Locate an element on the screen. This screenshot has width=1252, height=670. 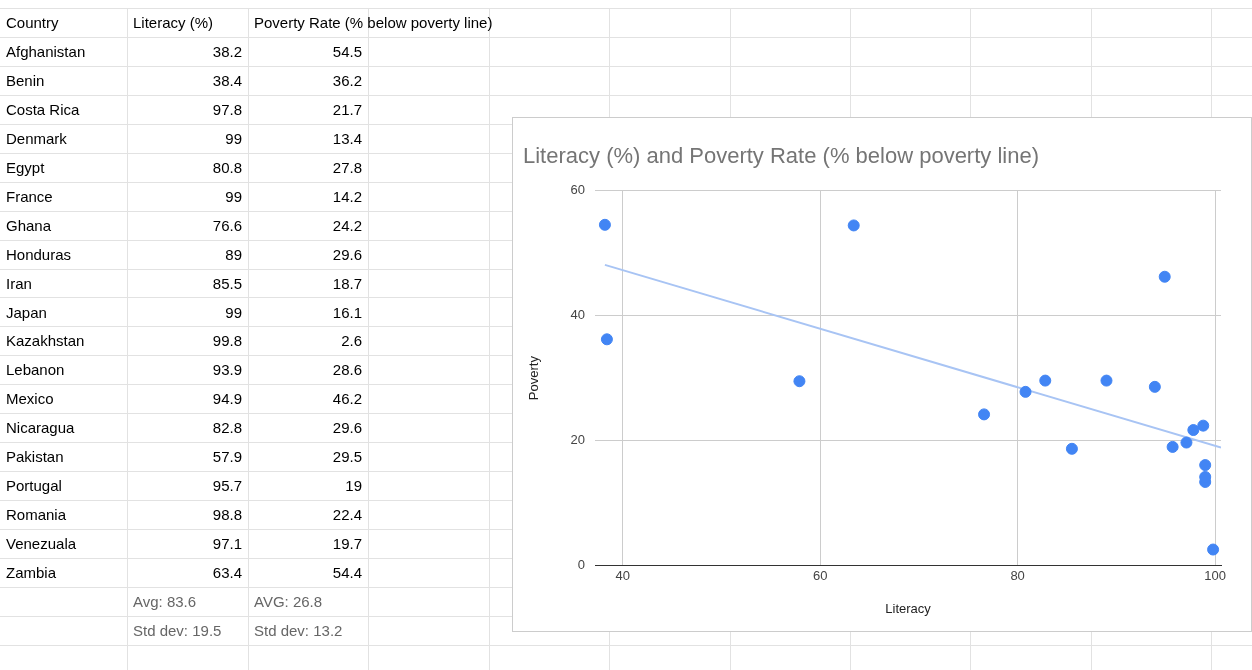
text: Kazakhstan is located at coordinates (45, 341).